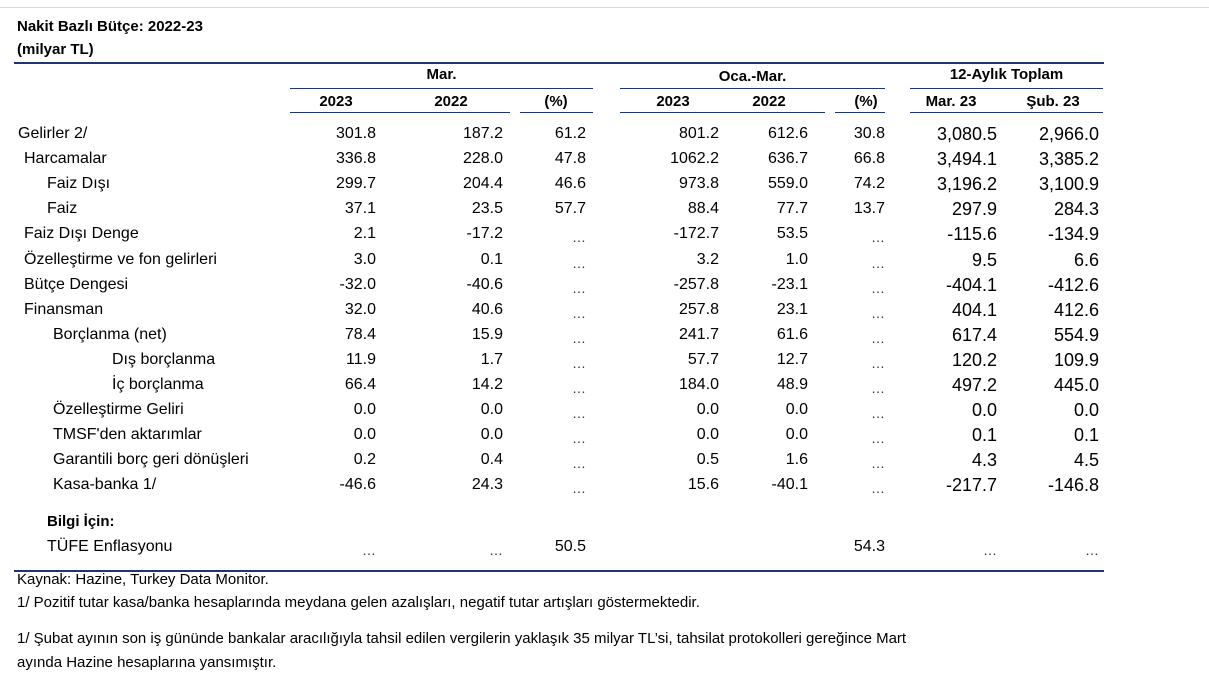 This screenshot has width=1209, height=682. What do you see at coordinates (1086, 435) in the screenshot?
I see `row-value-7: 0.1` at bounding box center [1086, 435].